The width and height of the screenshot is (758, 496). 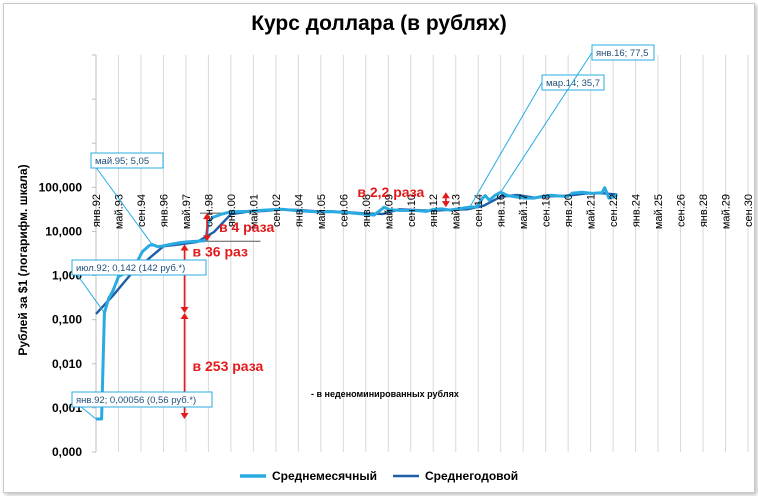 I want to click on y-tick-label: 10,000, so click(x=63, y=231).